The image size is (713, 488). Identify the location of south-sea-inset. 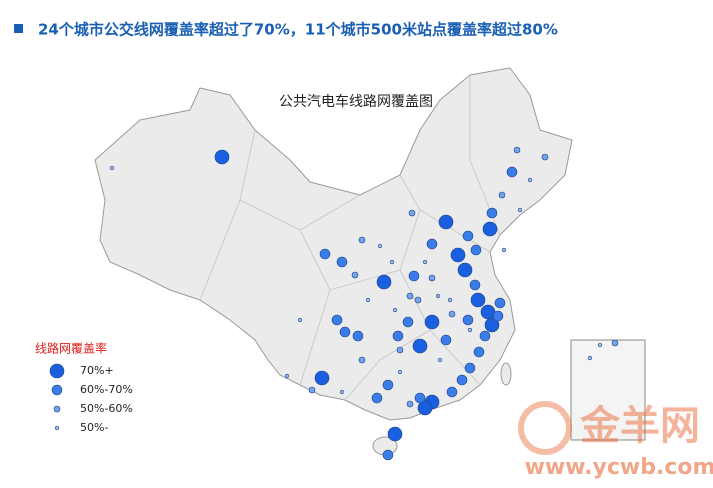
(608, 390).